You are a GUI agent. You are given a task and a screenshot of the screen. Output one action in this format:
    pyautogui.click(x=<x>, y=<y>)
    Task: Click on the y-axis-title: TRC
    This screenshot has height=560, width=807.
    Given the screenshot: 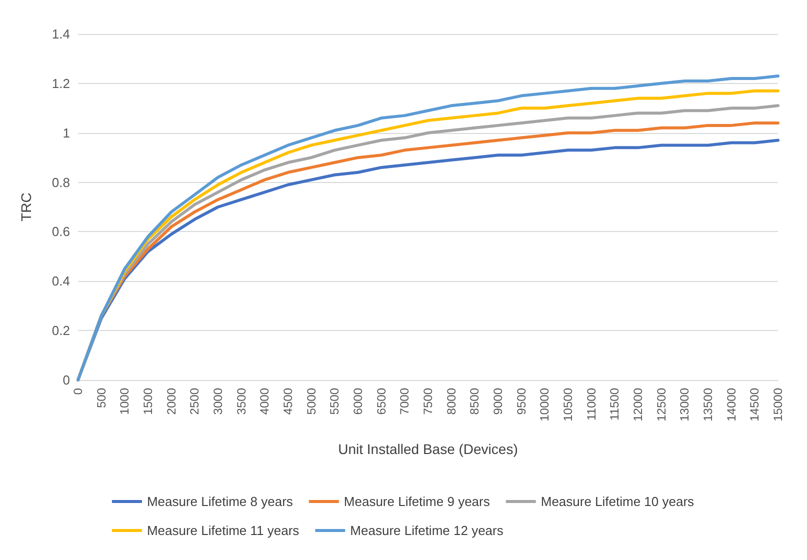 What is the action you would take?
    pyautogui.click(x=26, y=207)
    